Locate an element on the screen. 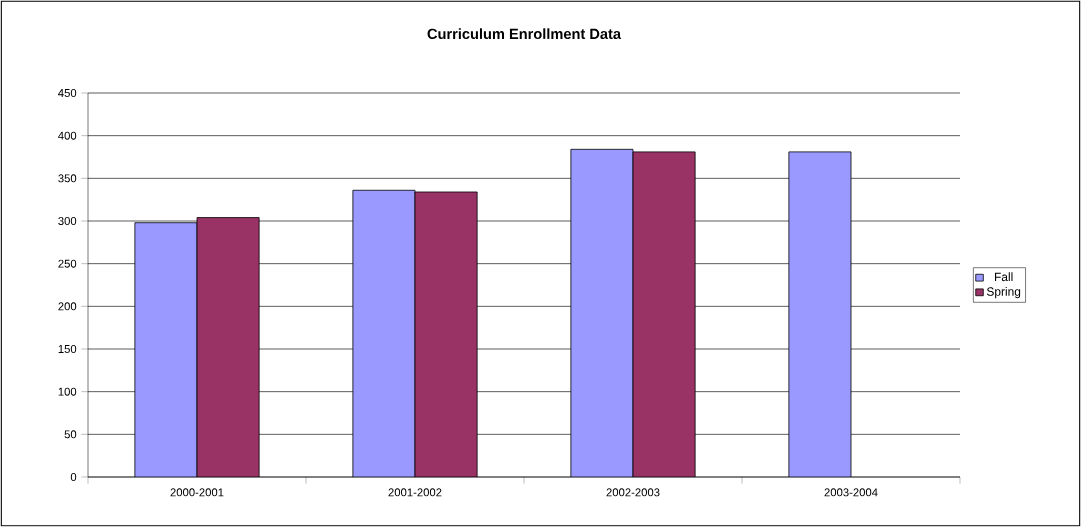 This screenshot has height=527, width=1081. x-tick-label: 2002-2003 is located at coordinates (633, 492).